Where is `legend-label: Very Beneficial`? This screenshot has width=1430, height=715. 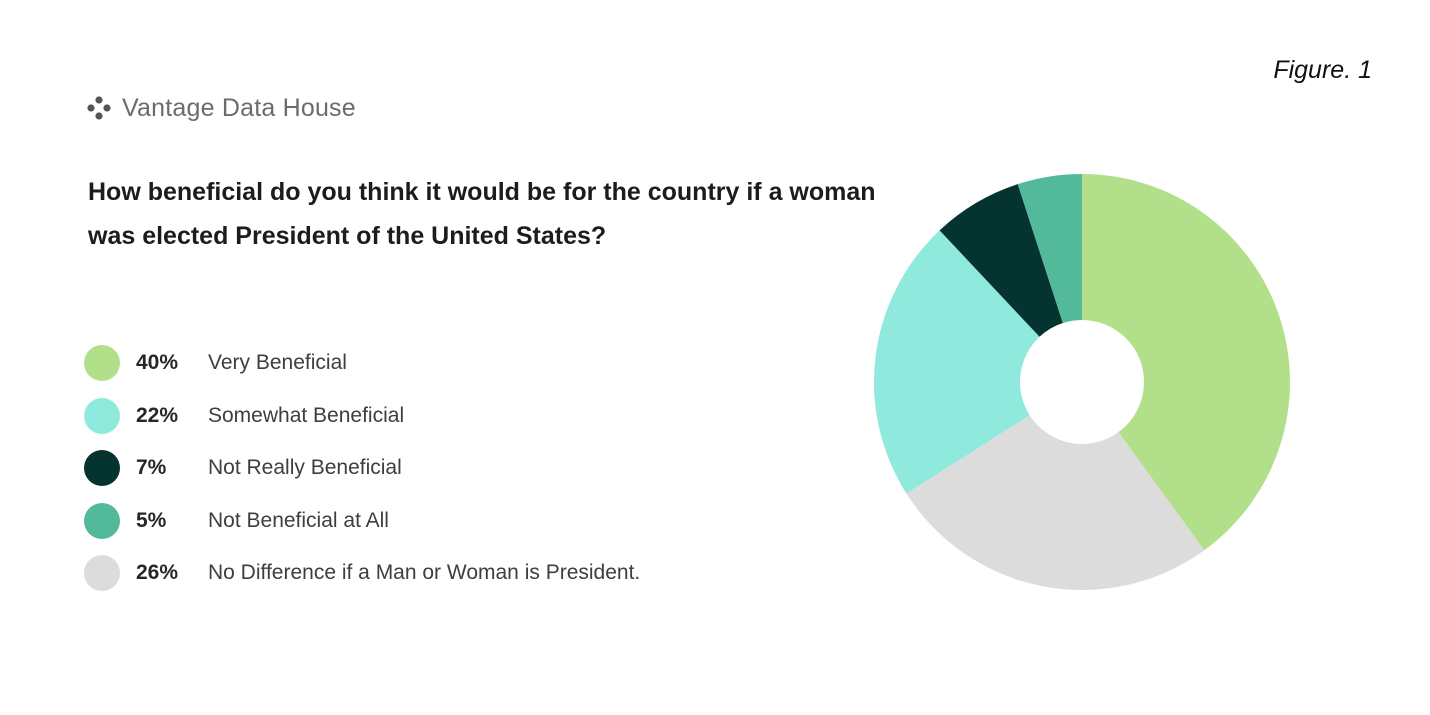 legend-label: Very Beneficial is located at coordinates (277, 362).